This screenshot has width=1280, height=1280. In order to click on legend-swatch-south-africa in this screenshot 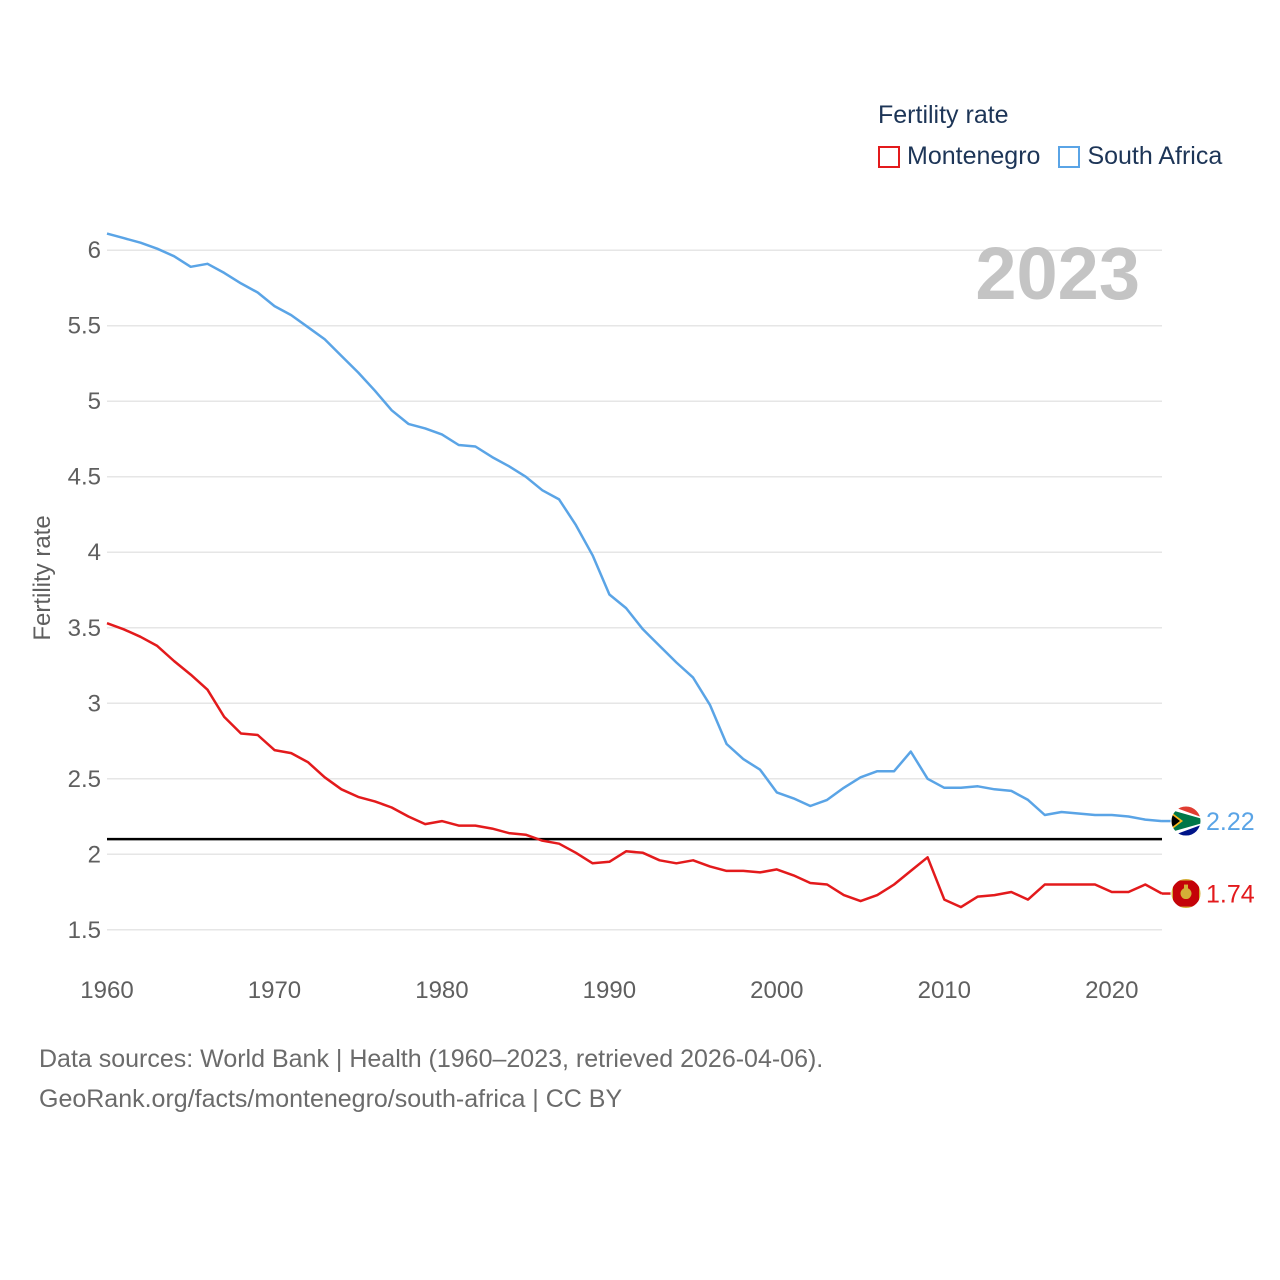, I will do `click(1069, 156)`.